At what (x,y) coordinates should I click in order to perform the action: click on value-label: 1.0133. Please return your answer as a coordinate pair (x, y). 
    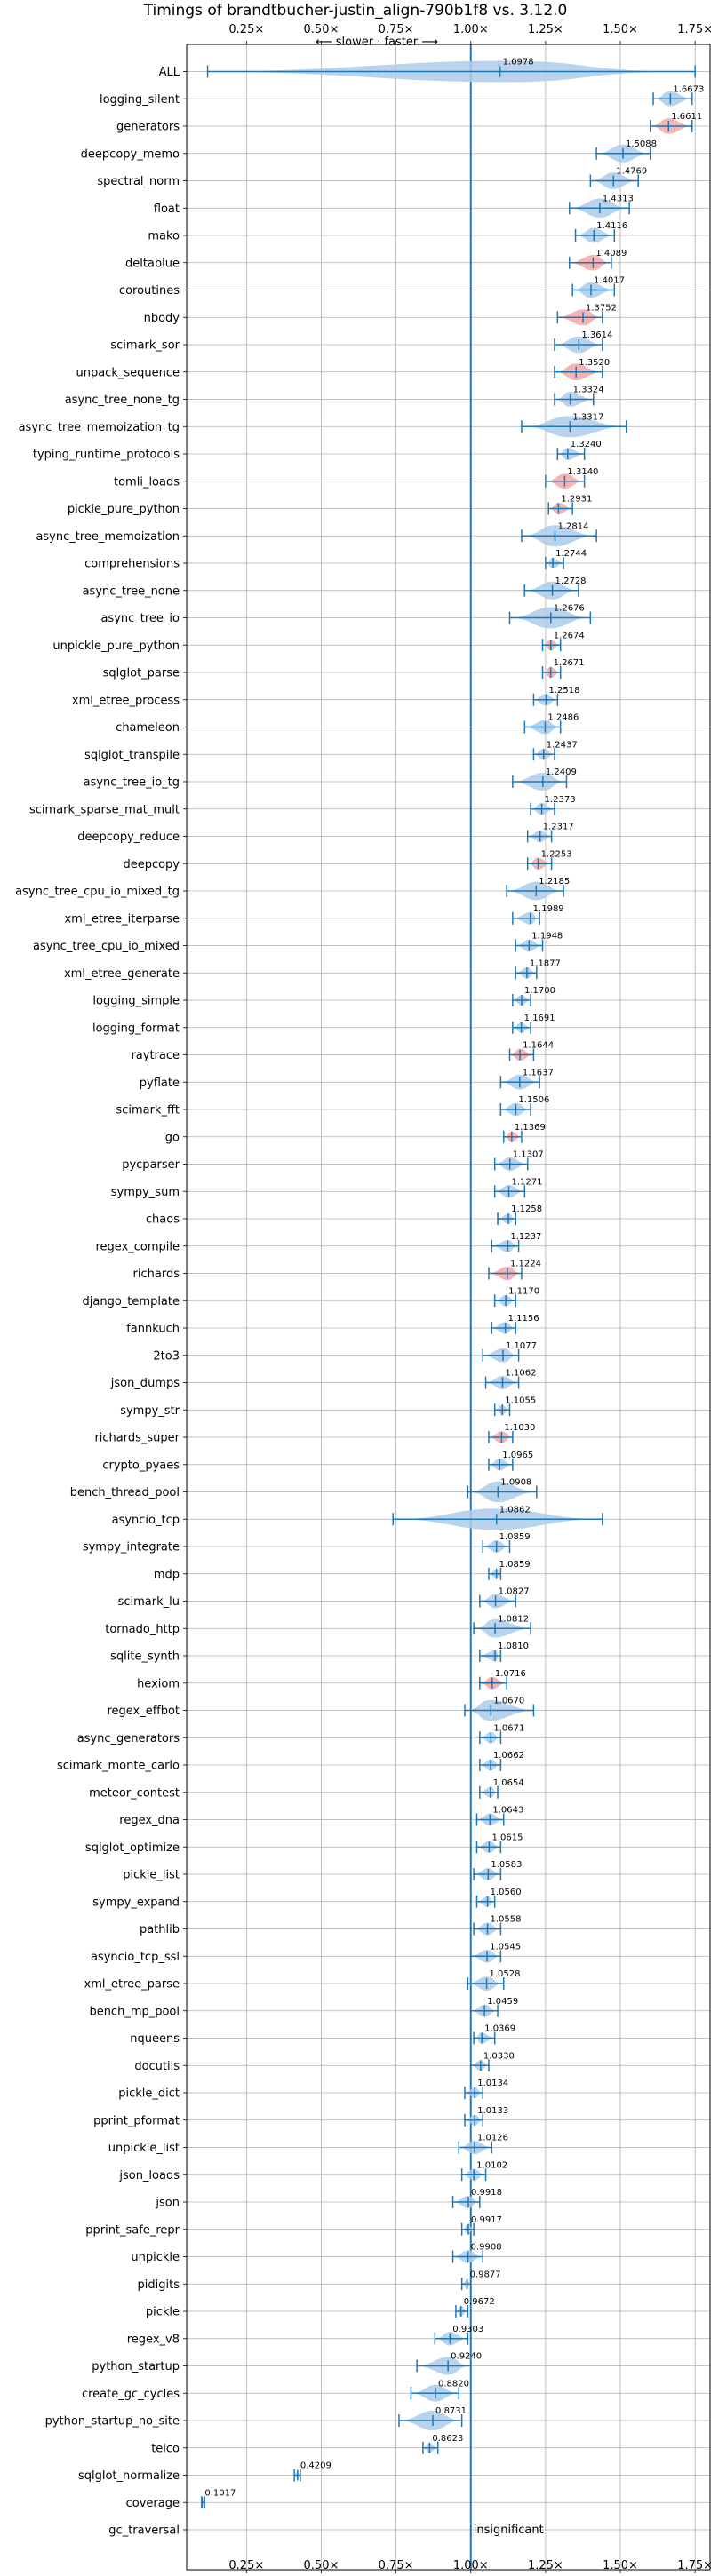
    Looking at the image, I should click on (493, 2111).